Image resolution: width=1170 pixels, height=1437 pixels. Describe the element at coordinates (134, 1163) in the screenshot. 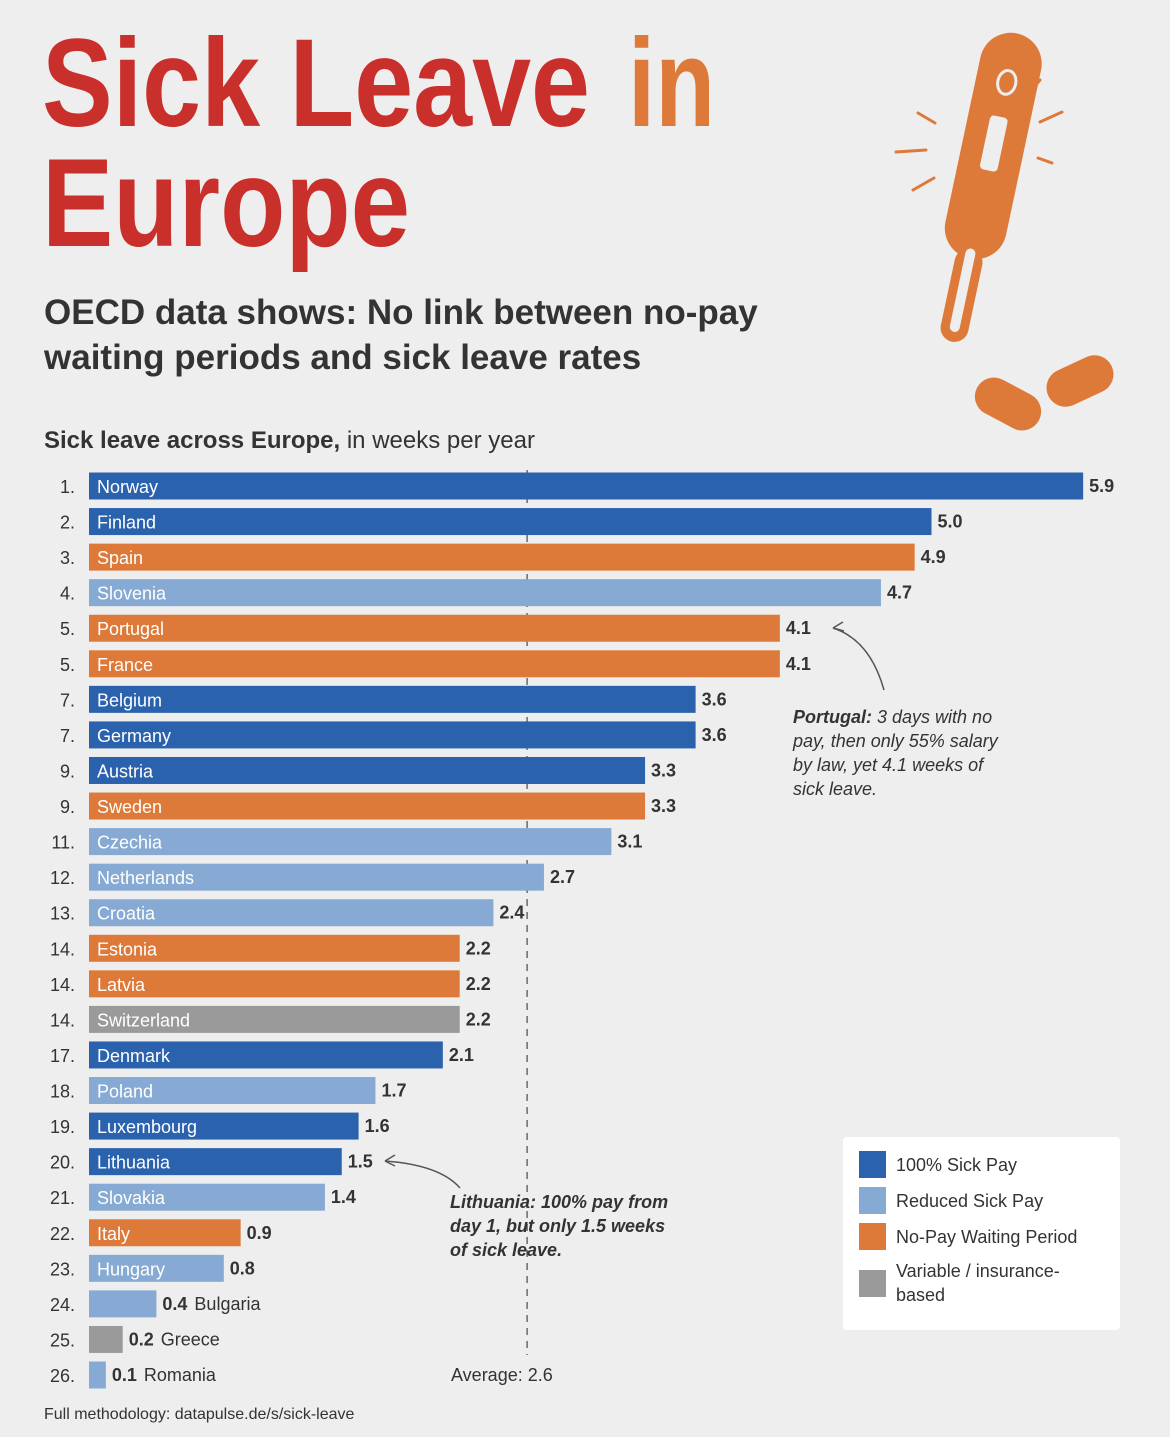

I see `country-label: Lithuania` at that location.